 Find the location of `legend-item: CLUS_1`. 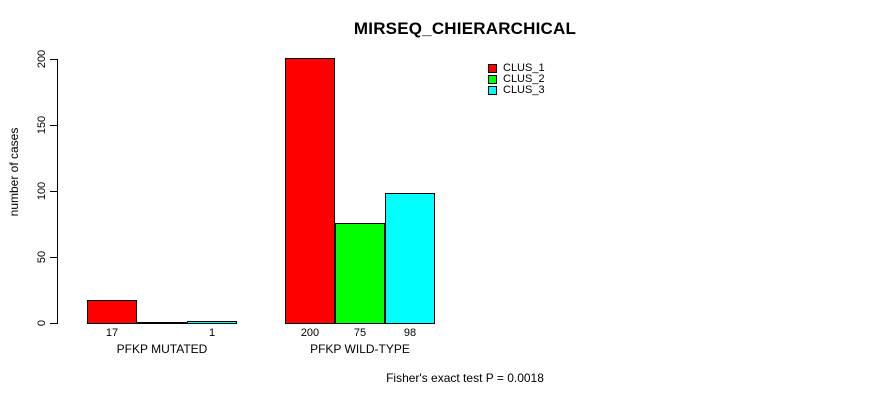

legend-item: CLUS_1 is located at coordinates (516, 68).